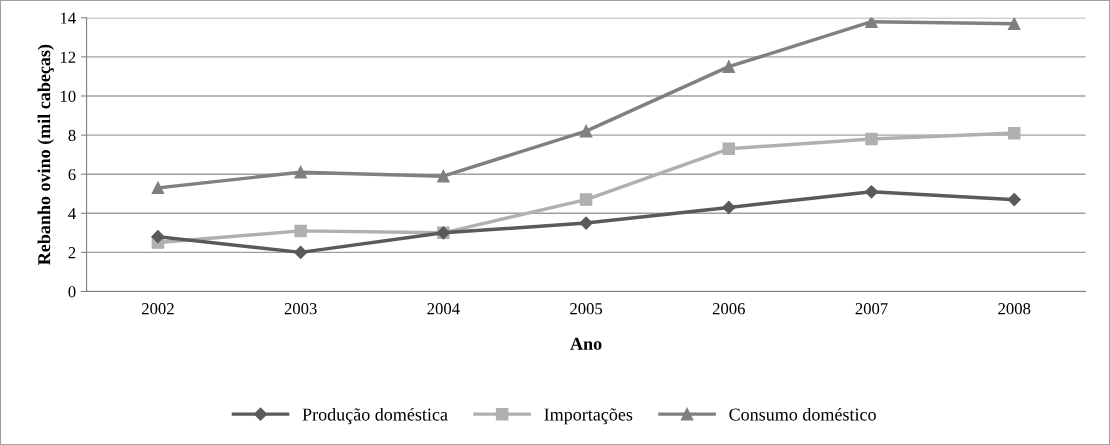  I want to click on legend-label: Produção doméstica, so click(375, 416).